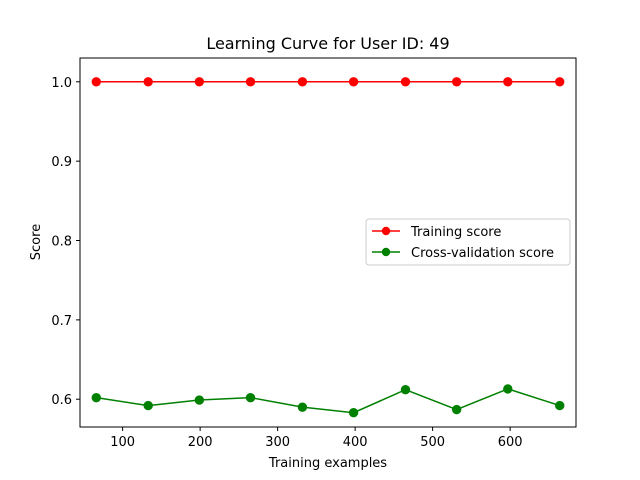  Describe the element at coordinates (482, 253) in the screenshot. I see `legend-label: Cross-validation score` at that location.